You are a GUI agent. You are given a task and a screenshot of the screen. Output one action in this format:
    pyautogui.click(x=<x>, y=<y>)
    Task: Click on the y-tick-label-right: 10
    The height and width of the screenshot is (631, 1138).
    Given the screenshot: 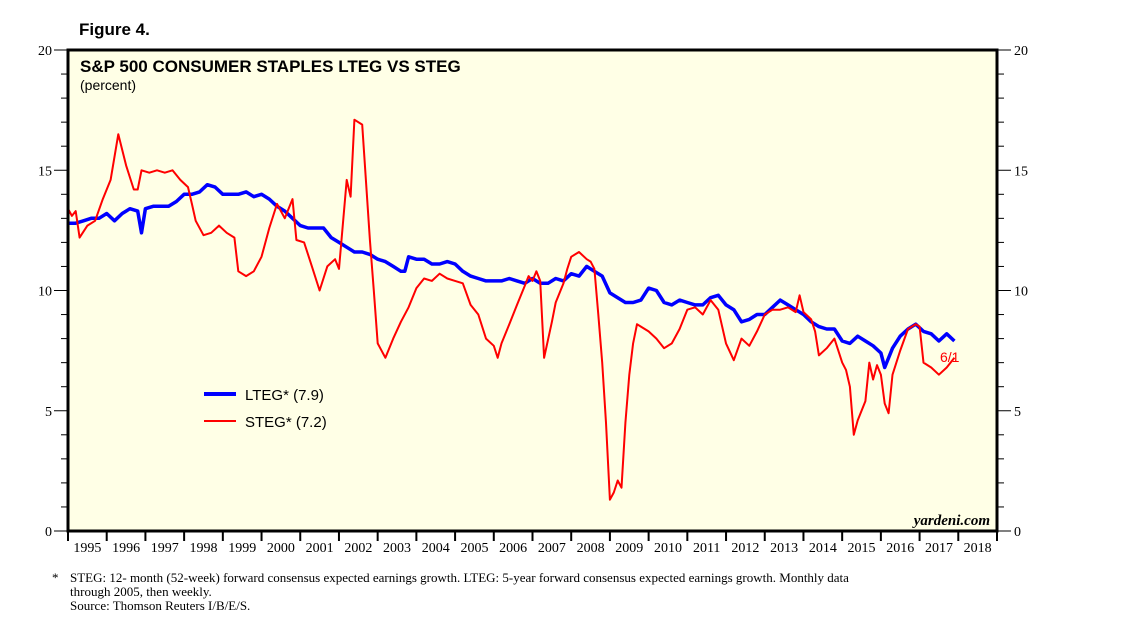 What is the action you would take?
    pyautogui.click(x=1021, y=292)
    